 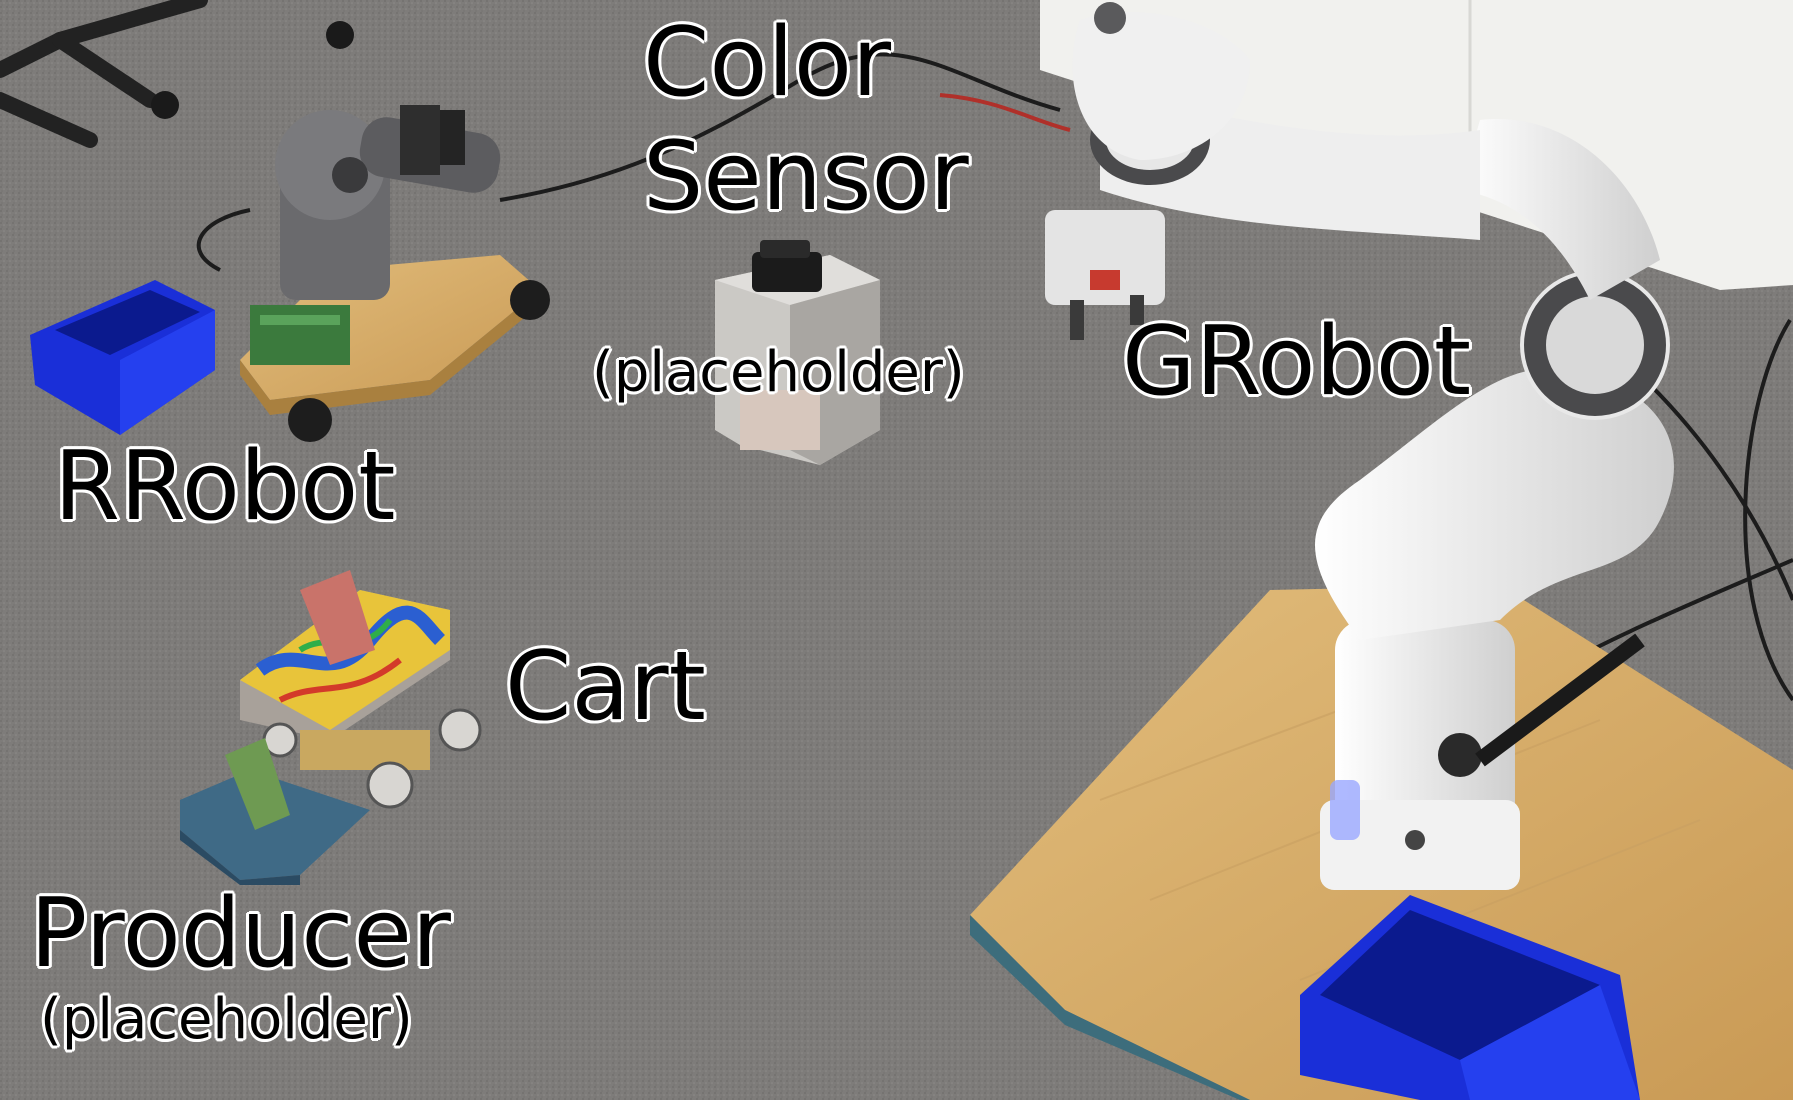 What do you see at coordinates (226, 1019) in the screenshot?
I see `producer-placeholder-note: (placeholder)` at bounding box center [226, 1019].